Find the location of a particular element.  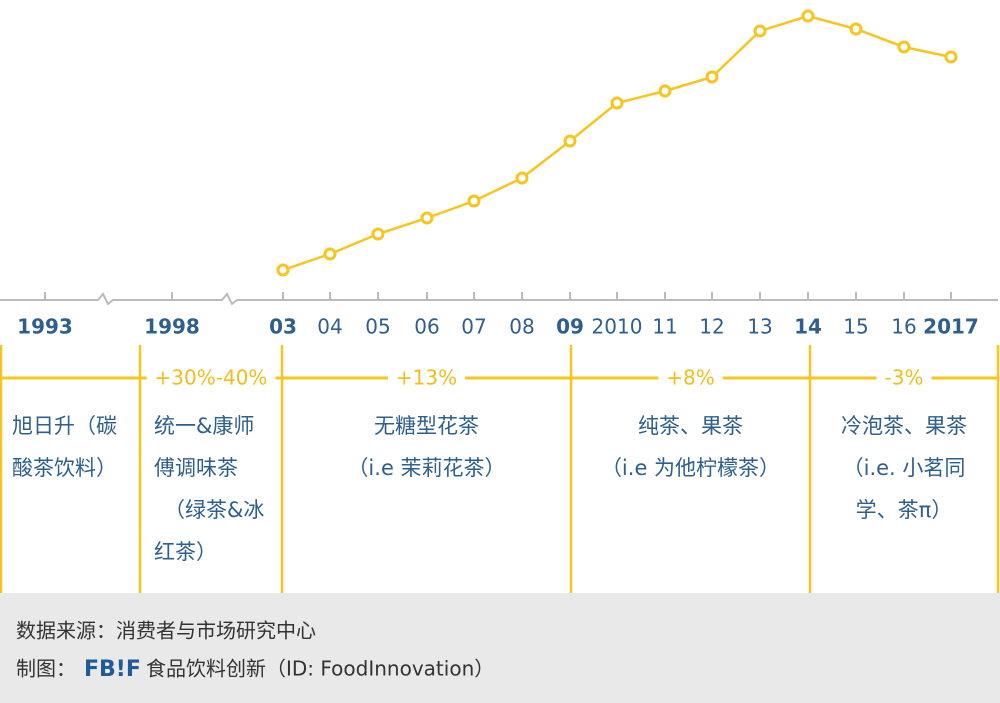

x-tick-label: 09 is located at coordinates (570, 327).